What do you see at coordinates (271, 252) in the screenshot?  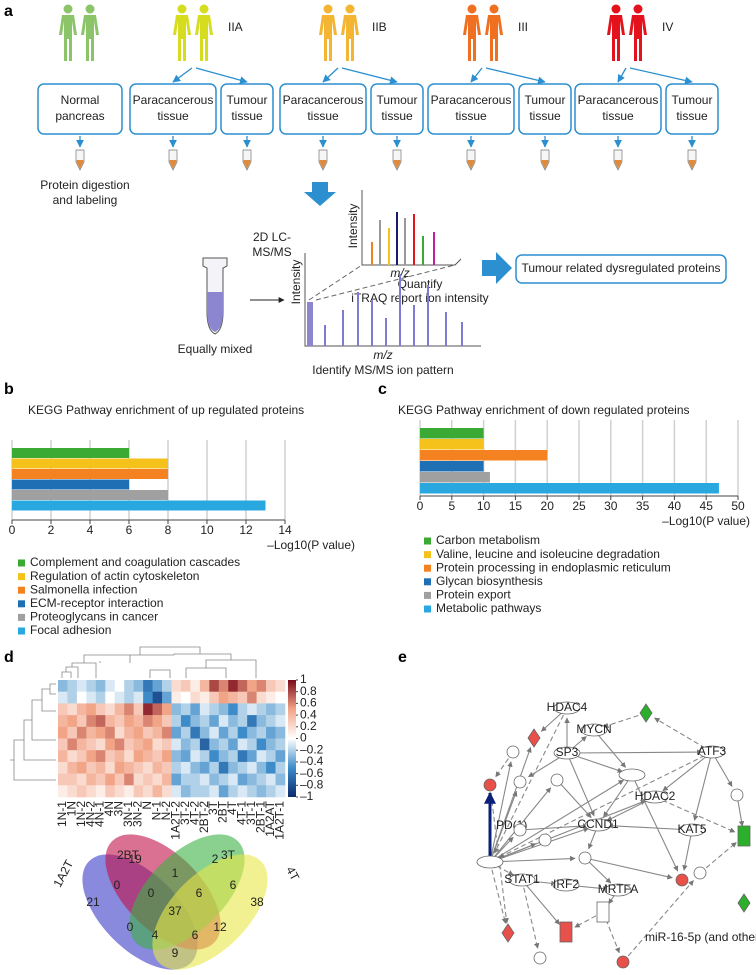 I see `lcms-text: MS/MS` at bounding box center [271, 252].